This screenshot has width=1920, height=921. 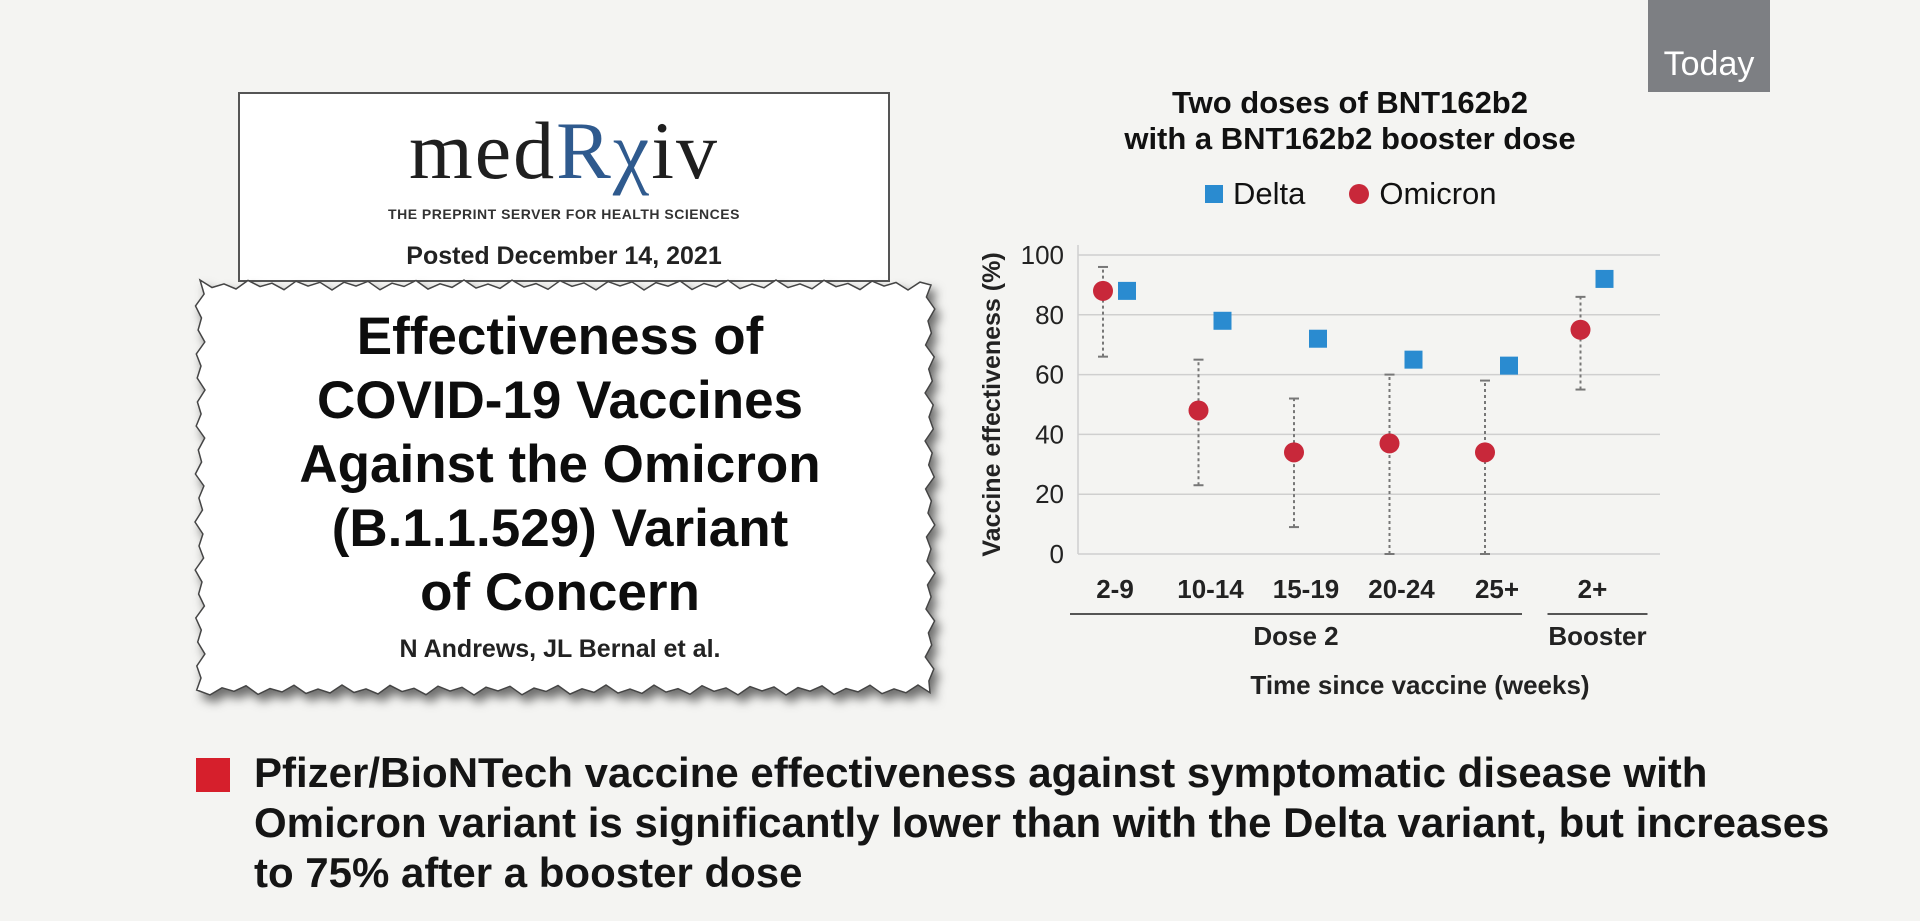 I want to click on y-tick-label: 60, so click(x=1049, y=375).